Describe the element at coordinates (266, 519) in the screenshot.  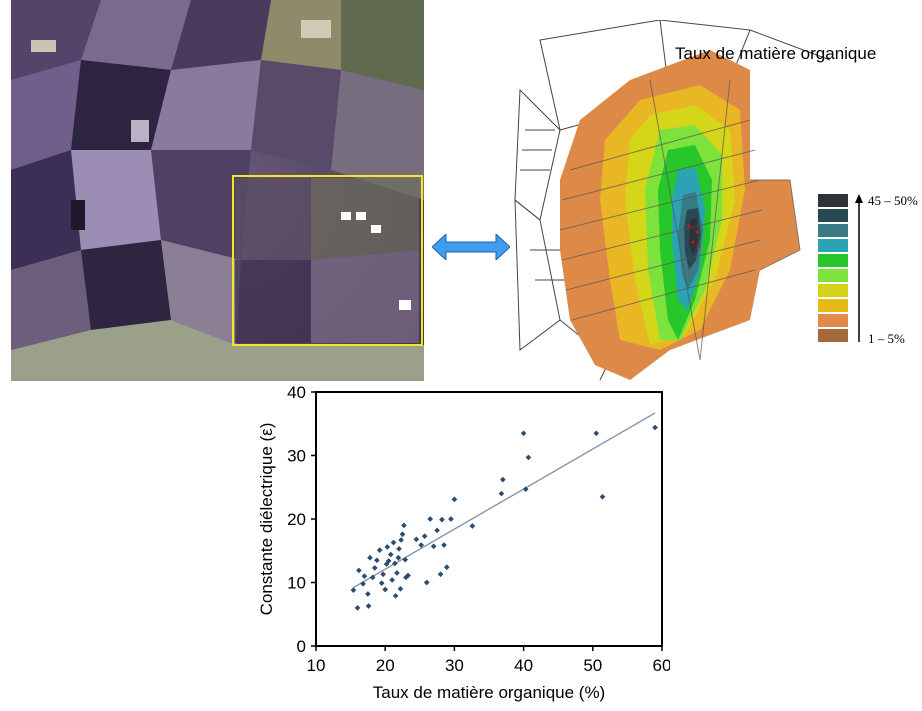
I see `y-axis-label: Constante diélectrique (ε)` at that location.